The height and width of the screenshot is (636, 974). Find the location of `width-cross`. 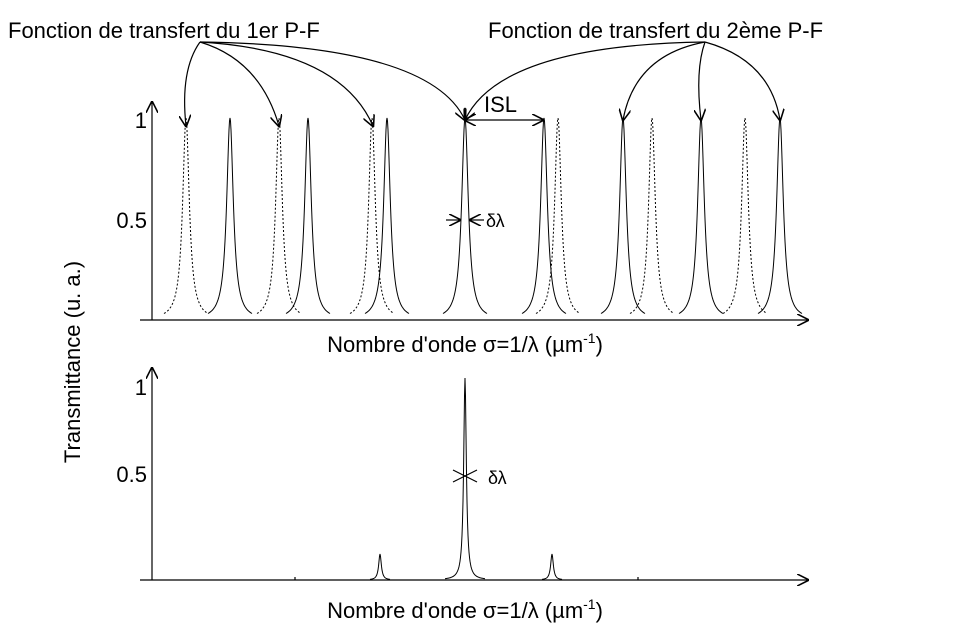

width-cross is located at coordinates (465, 476).